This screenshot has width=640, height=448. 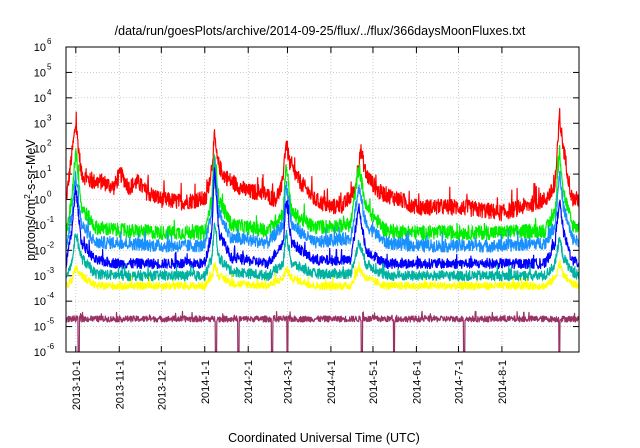 I want to click on y-tick-label-exponent: 5, so click(x=49, y=66).